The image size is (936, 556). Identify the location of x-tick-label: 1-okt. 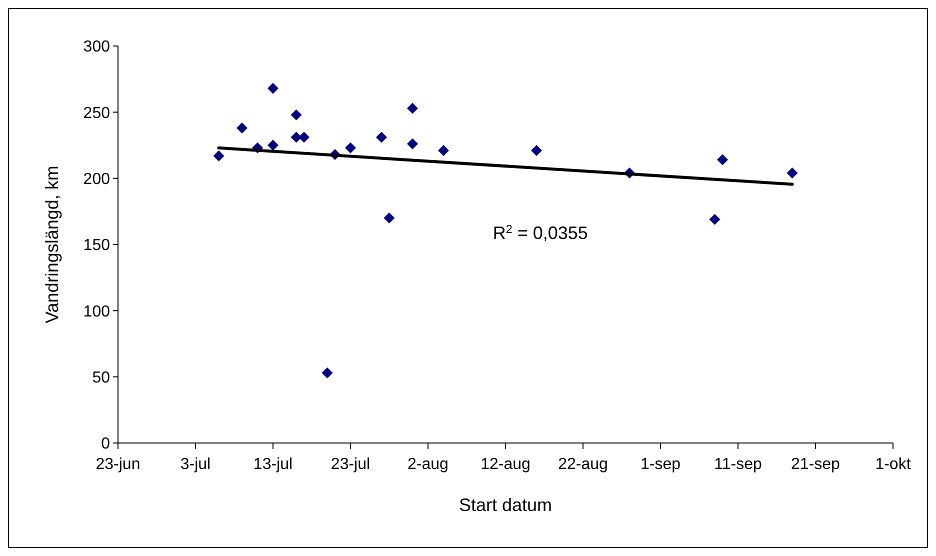
(893, 464).